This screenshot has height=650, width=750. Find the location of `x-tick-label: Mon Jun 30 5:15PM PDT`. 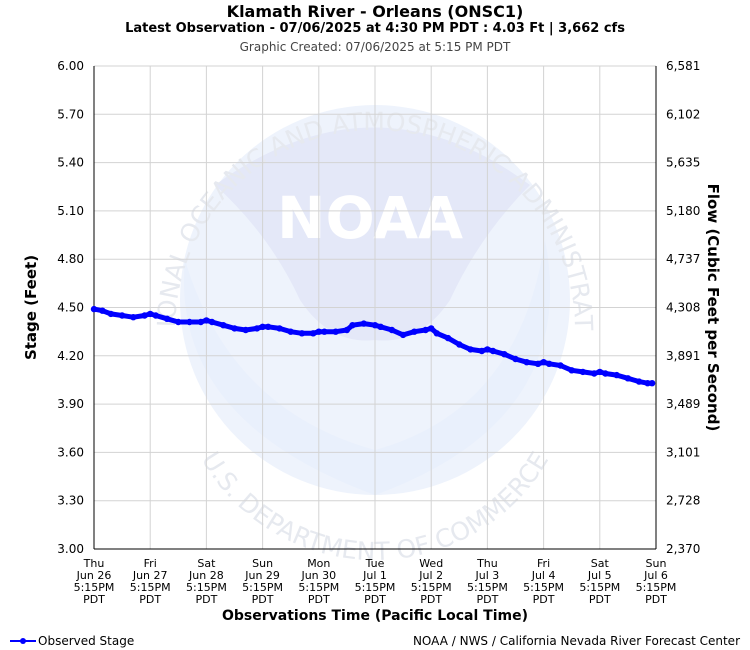

x-tick-label: Mon Jun 30 5:15PM PDT is located at coordinates (318, 581).